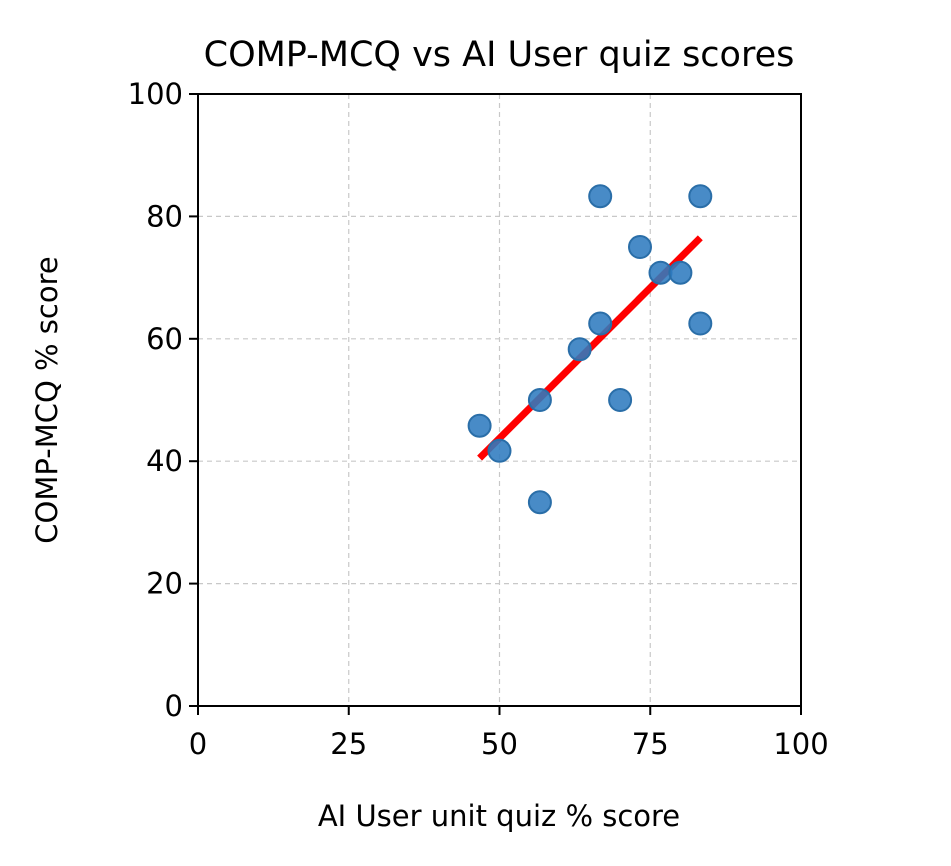  I want to click on x-tick-label: 75, so click(650, 744).